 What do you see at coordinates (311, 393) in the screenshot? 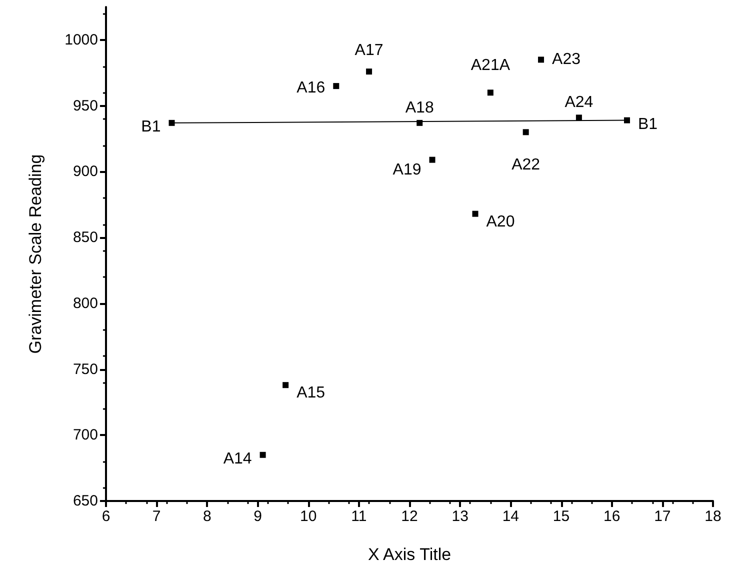
I see `data-label: A15` at bounding box center [311, 393].